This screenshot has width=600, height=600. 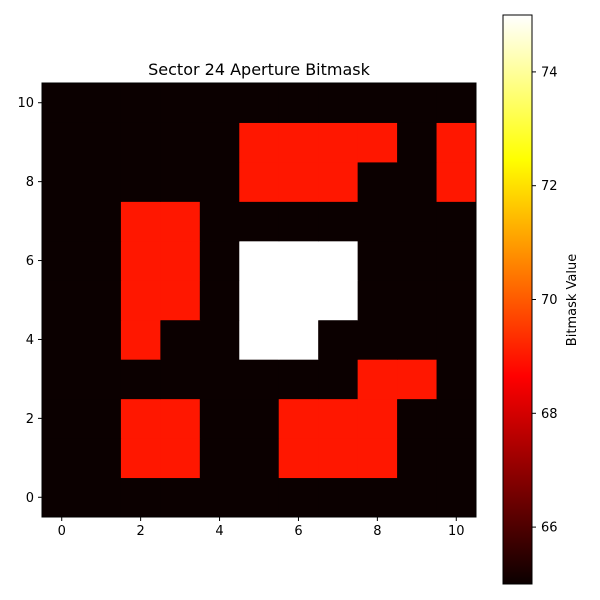 I want to click on colorbar-label: Bitmask Value, so click(x=572, y=300).